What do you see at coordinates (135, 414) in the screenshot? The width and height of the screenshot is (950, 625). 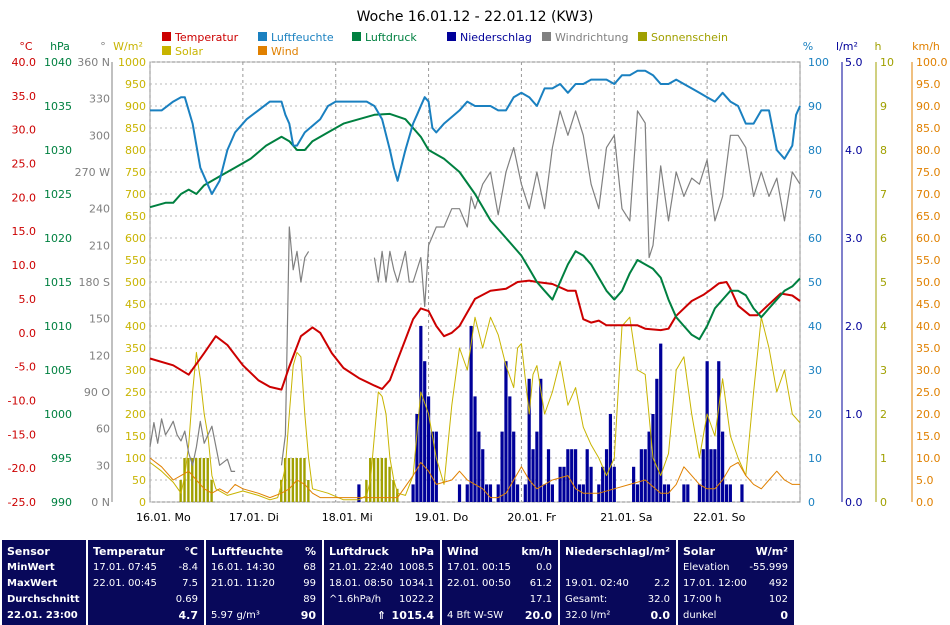 I see `y-tick-label: 200` at bounding box center [135, 414].